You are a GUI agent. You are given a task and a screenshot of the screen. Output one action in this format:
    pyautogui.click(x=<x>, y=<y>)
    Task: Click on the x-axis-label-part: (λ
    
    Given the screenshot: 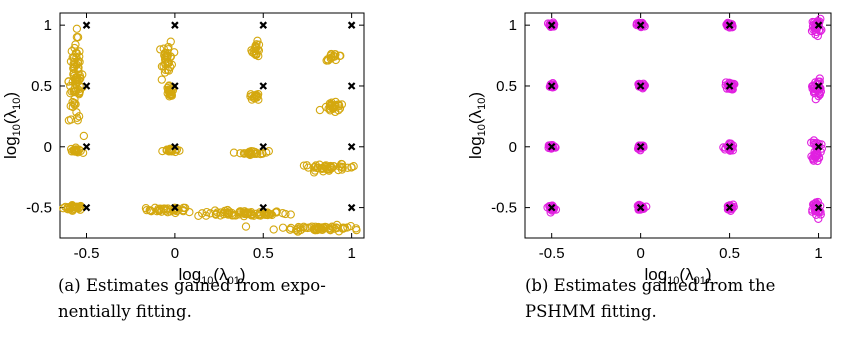 What is the action you would take?
    pyautogui.click(x=220, y=274)
    